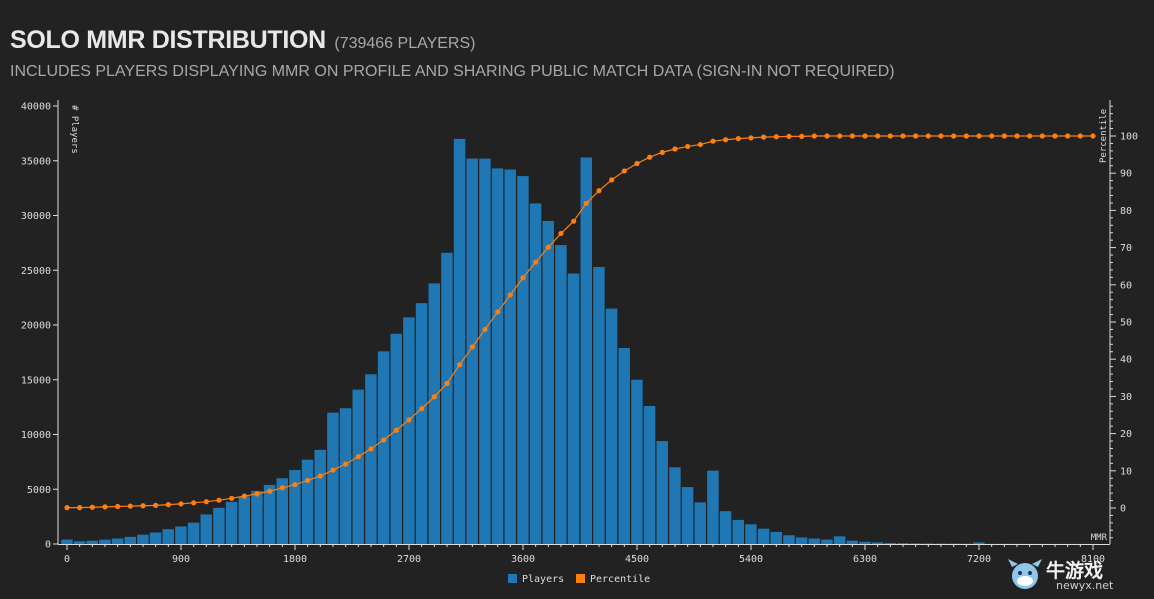 Image resolution: width=1154 pixels, height=599 pixels. Describe the element at coordinates (1126, 471) in the screenshot. I see `y-right-tick-label: 10` at that location.